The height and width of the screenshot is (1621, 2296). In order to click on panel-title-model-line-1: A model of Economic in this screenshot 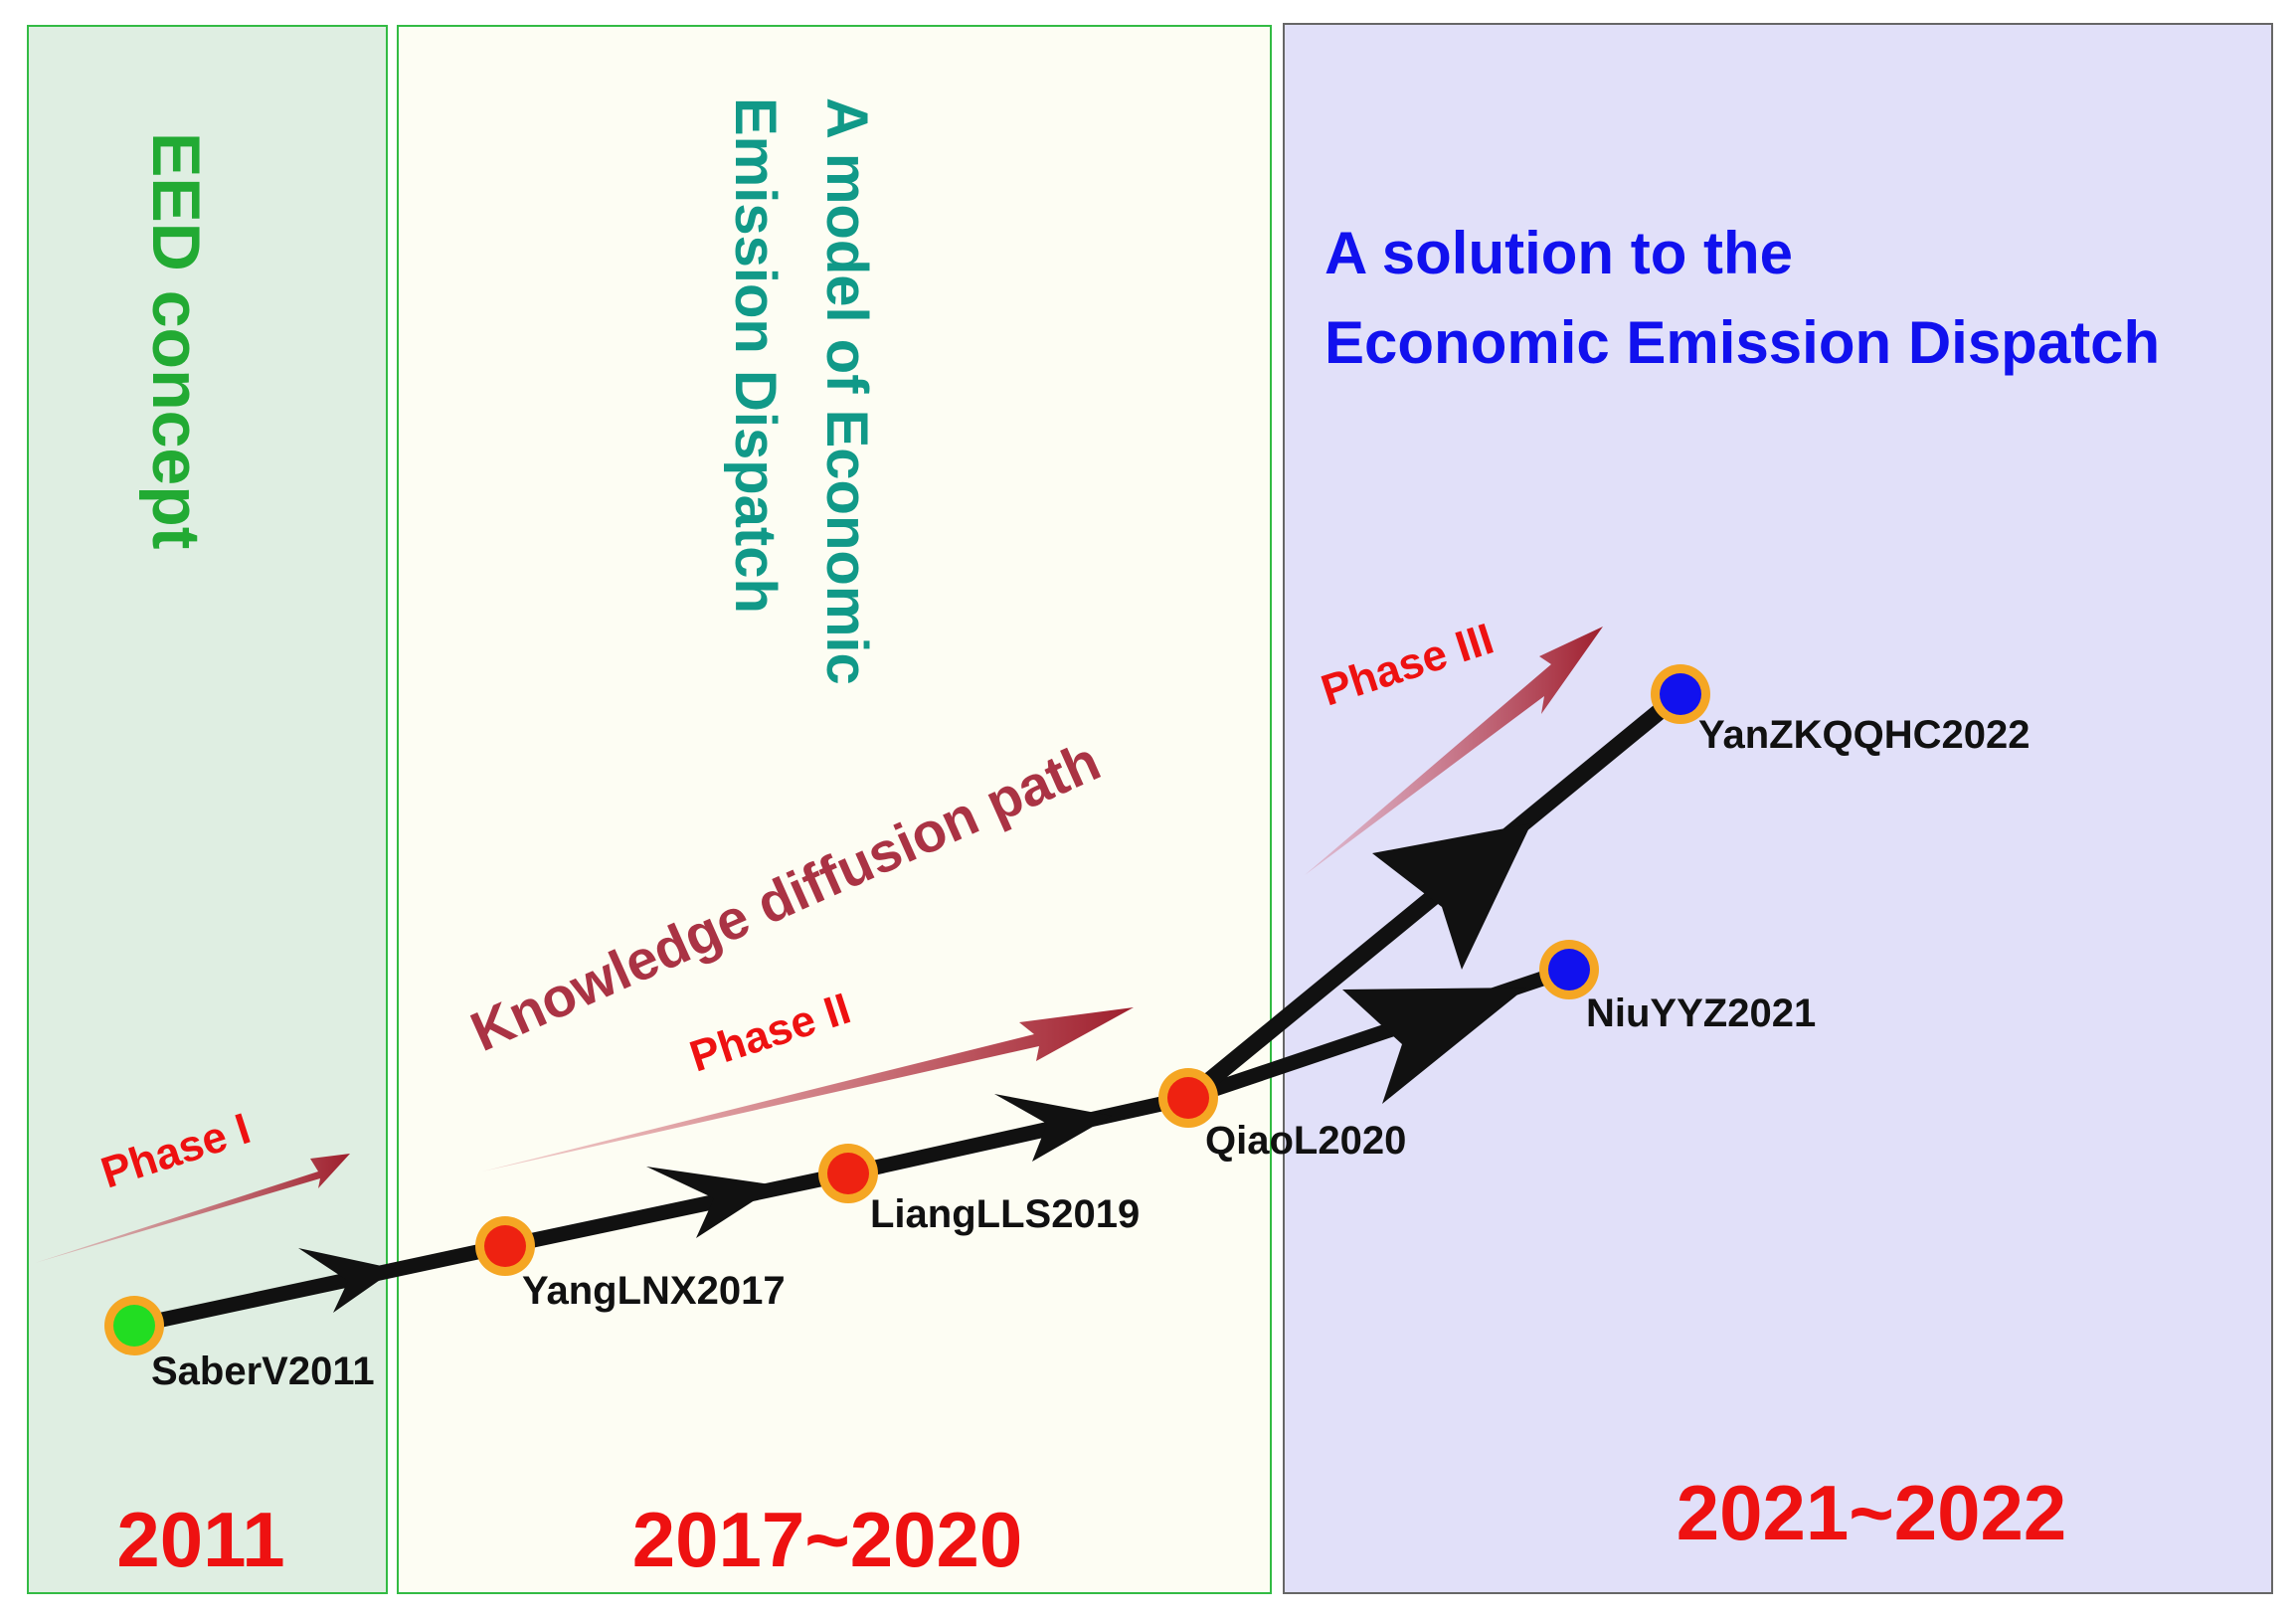, I will do `click(846, 391)`.